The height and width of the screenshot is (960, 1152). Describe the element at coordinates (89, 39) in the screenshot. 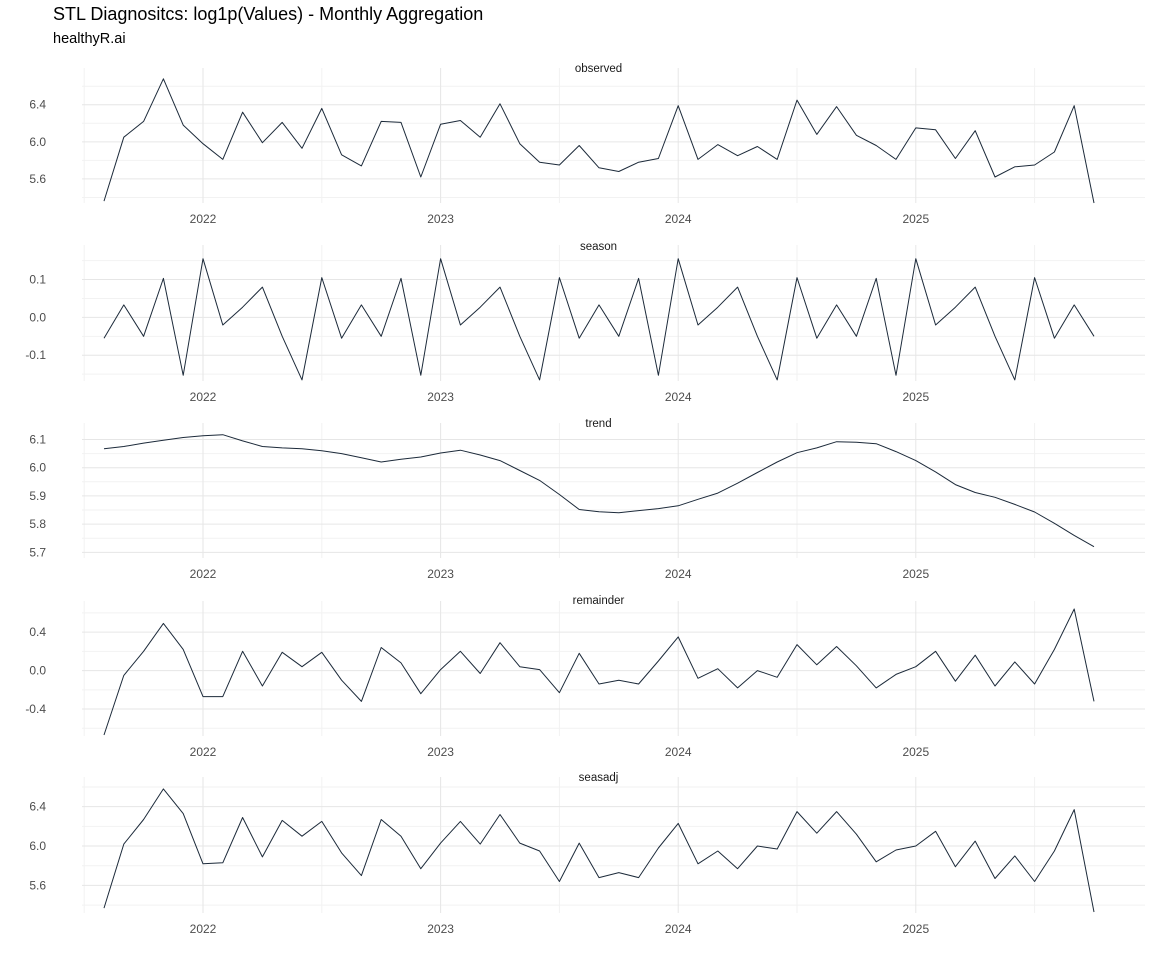

I see `chart-subtitle: healthyR.ai` at that location.